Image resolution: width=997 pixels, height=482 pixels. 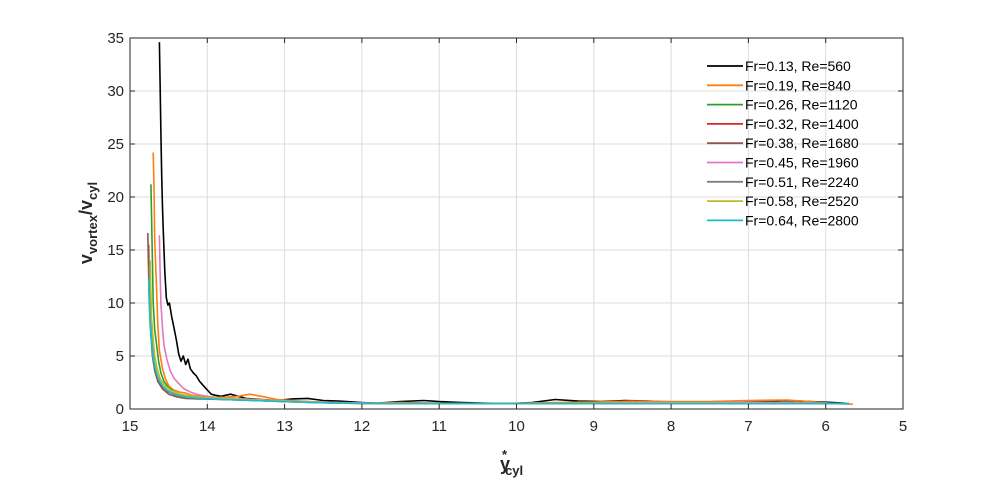 I want to click on y-label-sub1: vortex, so click(x=92, y=234).